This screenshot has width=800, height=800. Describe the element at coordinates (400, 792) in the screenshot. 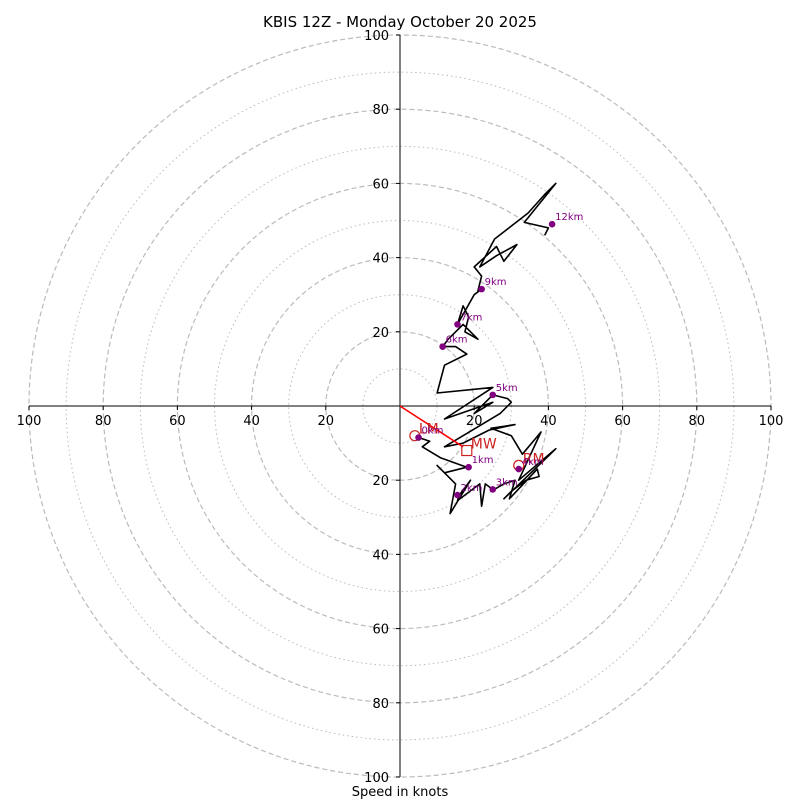

I see `x-axis-label: Speed in knots` at that location.